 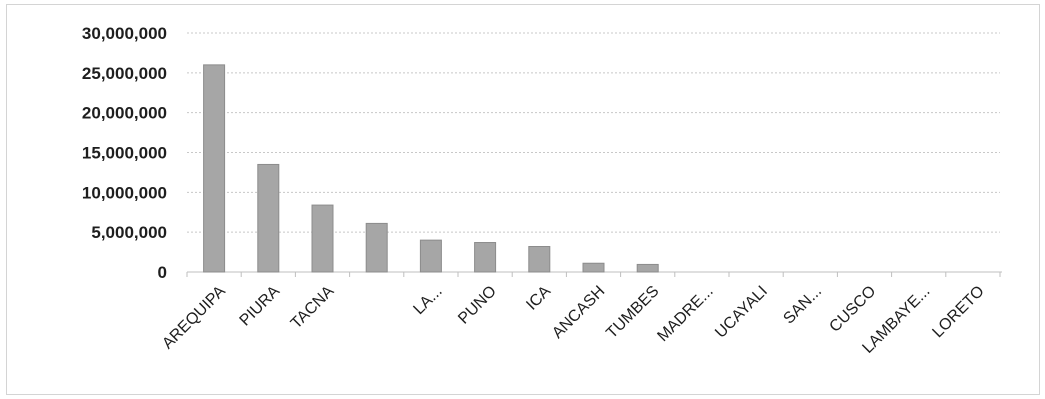 I want to click on y-tick-label: 15,000,000, so click(x=124, y=153).